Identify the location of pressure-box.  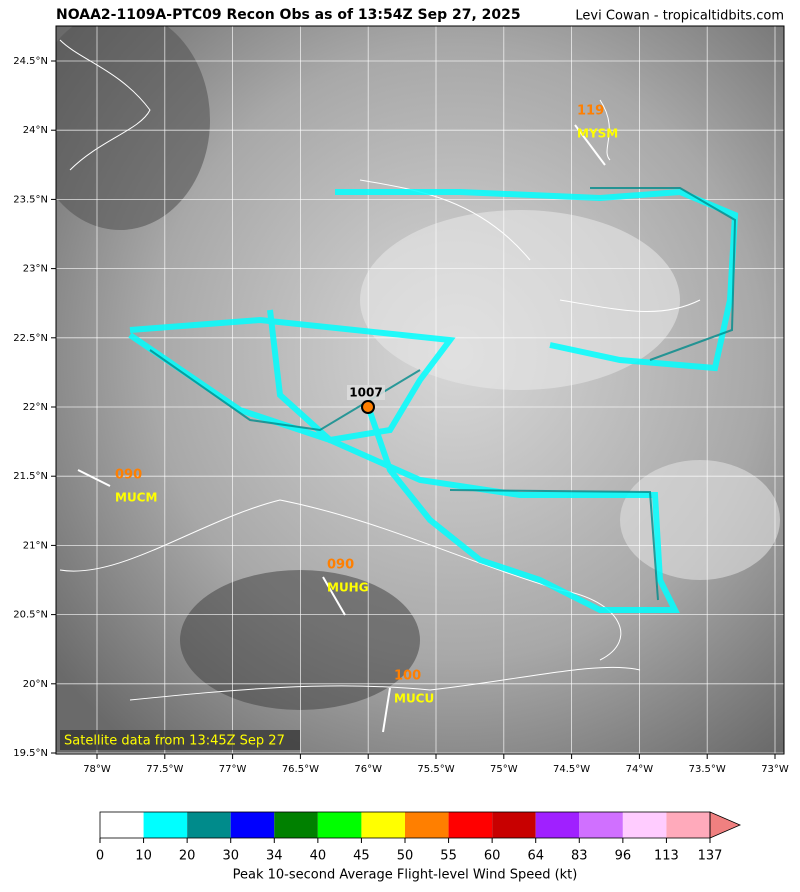
(366, 392).